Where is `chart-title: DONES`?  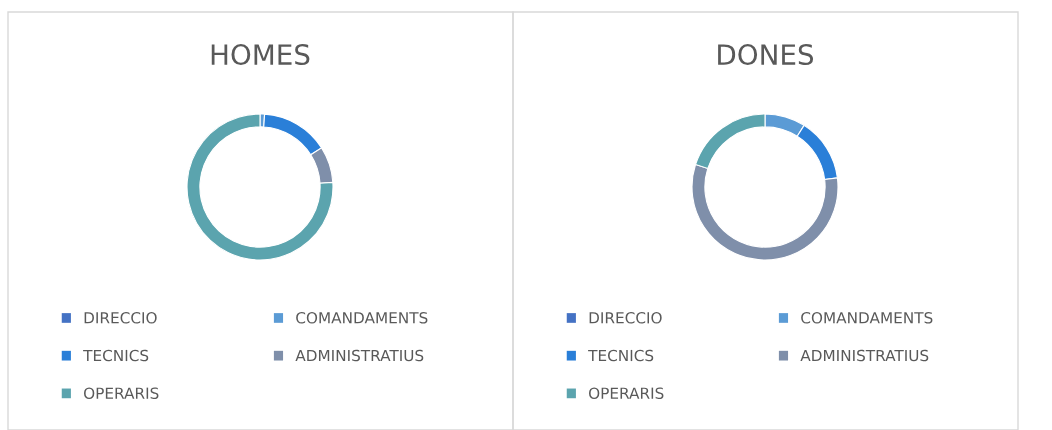 chart-title: DONES is located at coordinates (766, 55).